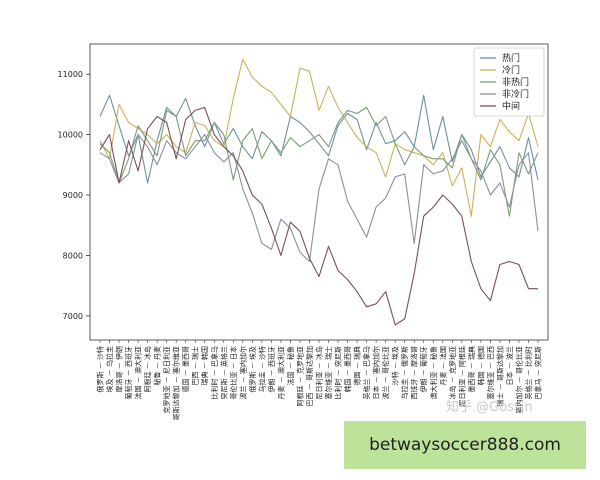 The height and width of the screenshot is (480, 600). What do you see at coordinates (290, 365) in the screenshot?
I see `x-tick-label: 法国 － 秘鲁` at bounding box center [290, 365].